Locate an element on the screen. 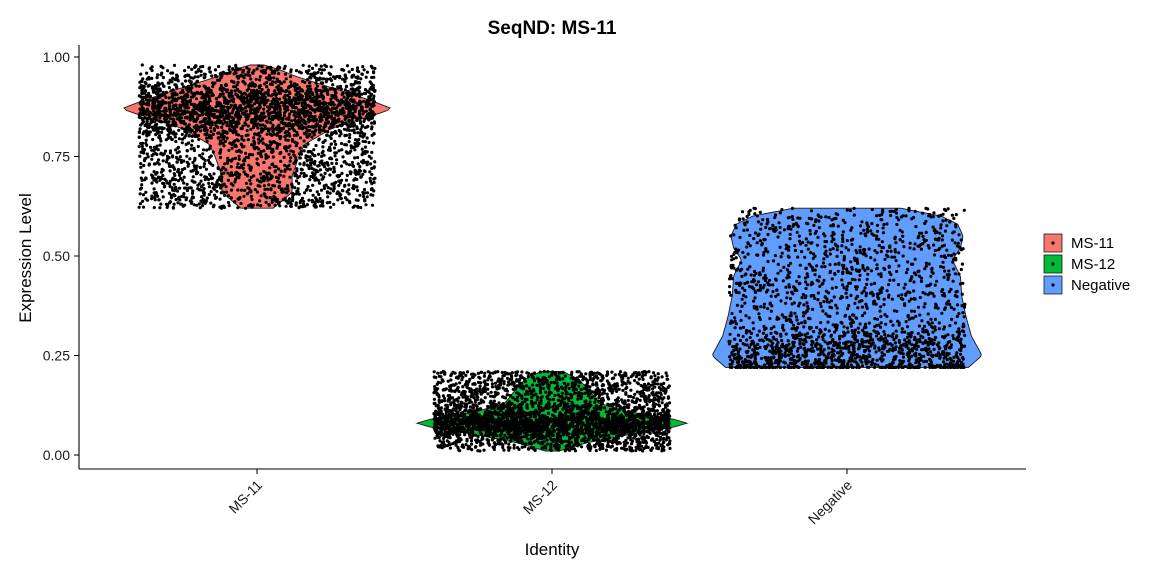 This screenshot has height=576, width=1152. chart-title: SeqND: MS-11 is located at coordinates (552, 28).